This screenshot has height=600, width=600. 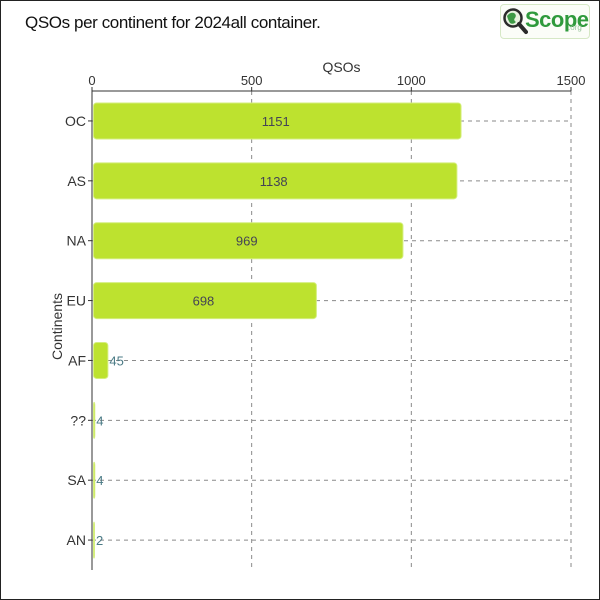 I want to click on bar-SA, so click(x=94, y=480).